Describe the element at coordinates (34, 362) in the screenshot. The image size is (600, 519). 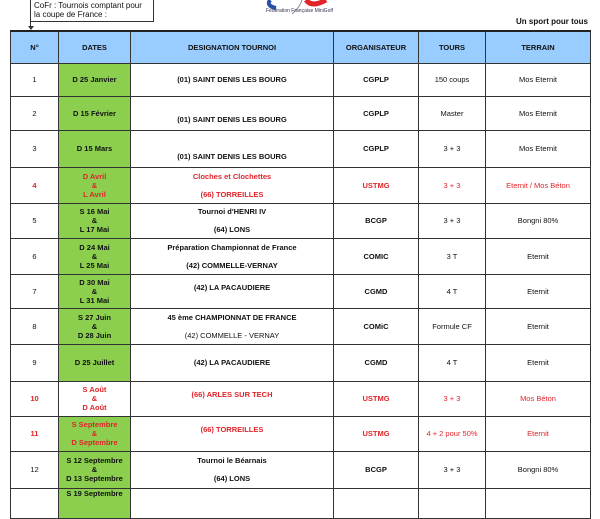
I see `cell-number: 9` at that location.